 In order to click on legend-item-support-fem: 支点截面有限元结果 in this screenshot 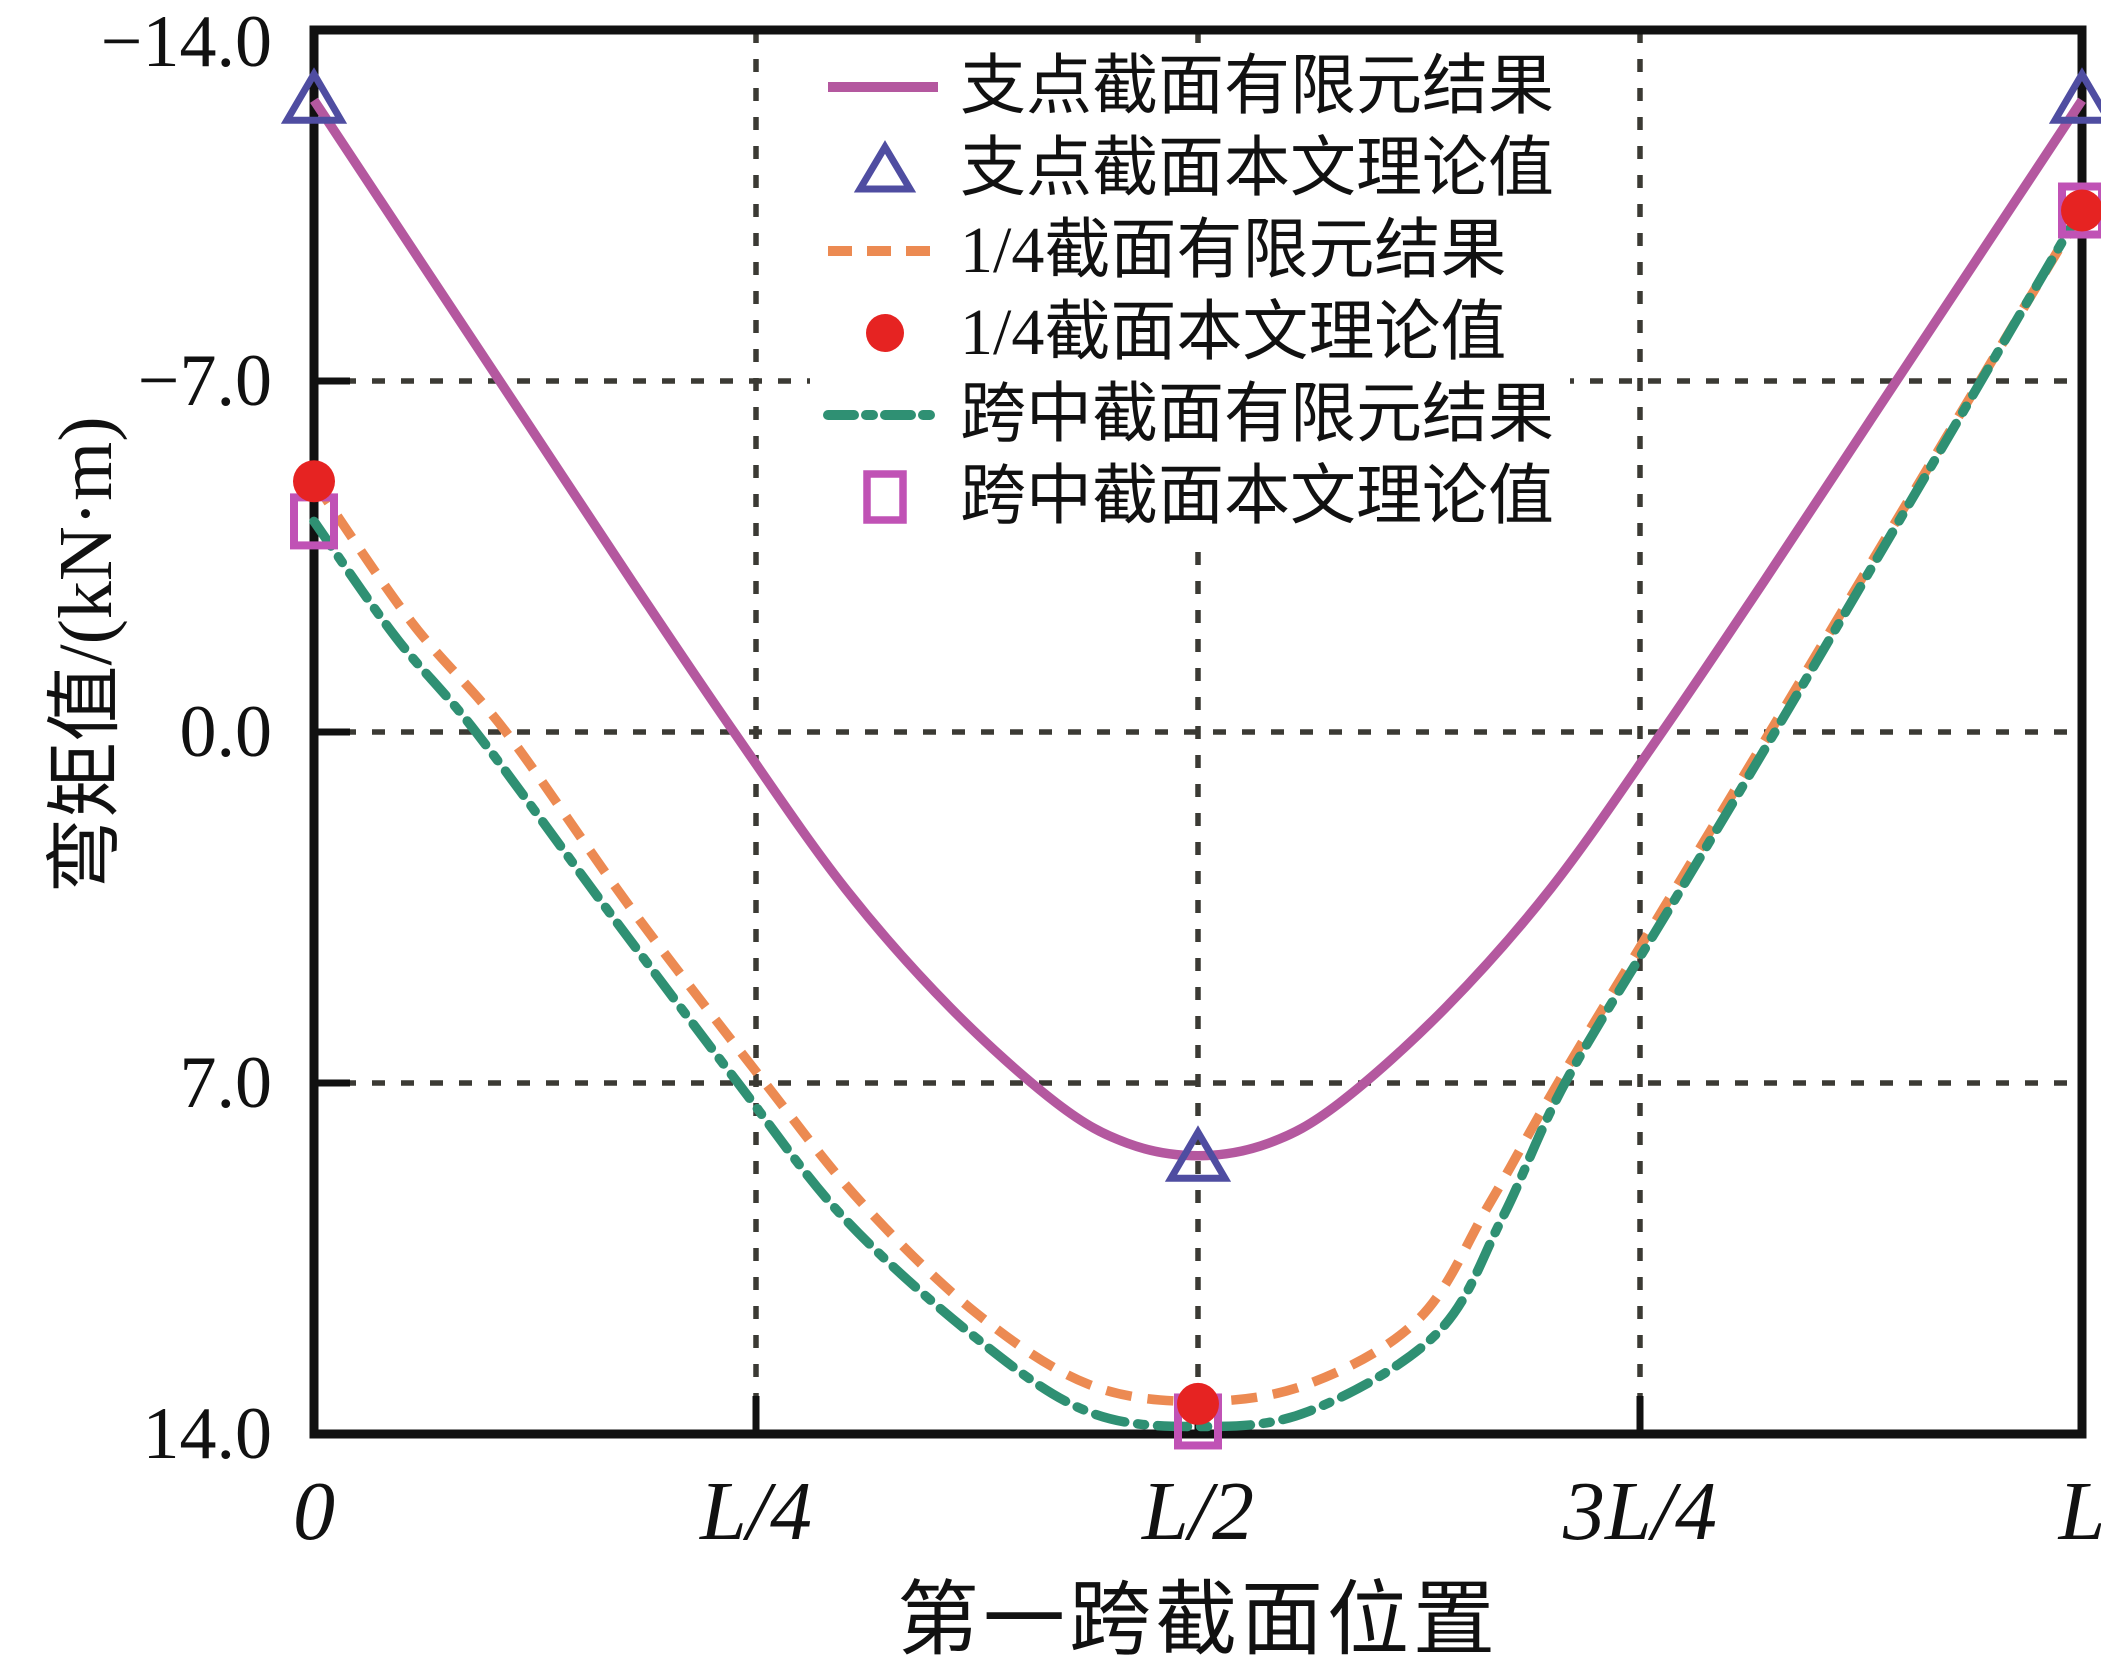, I will do `click(1190, 87)`.